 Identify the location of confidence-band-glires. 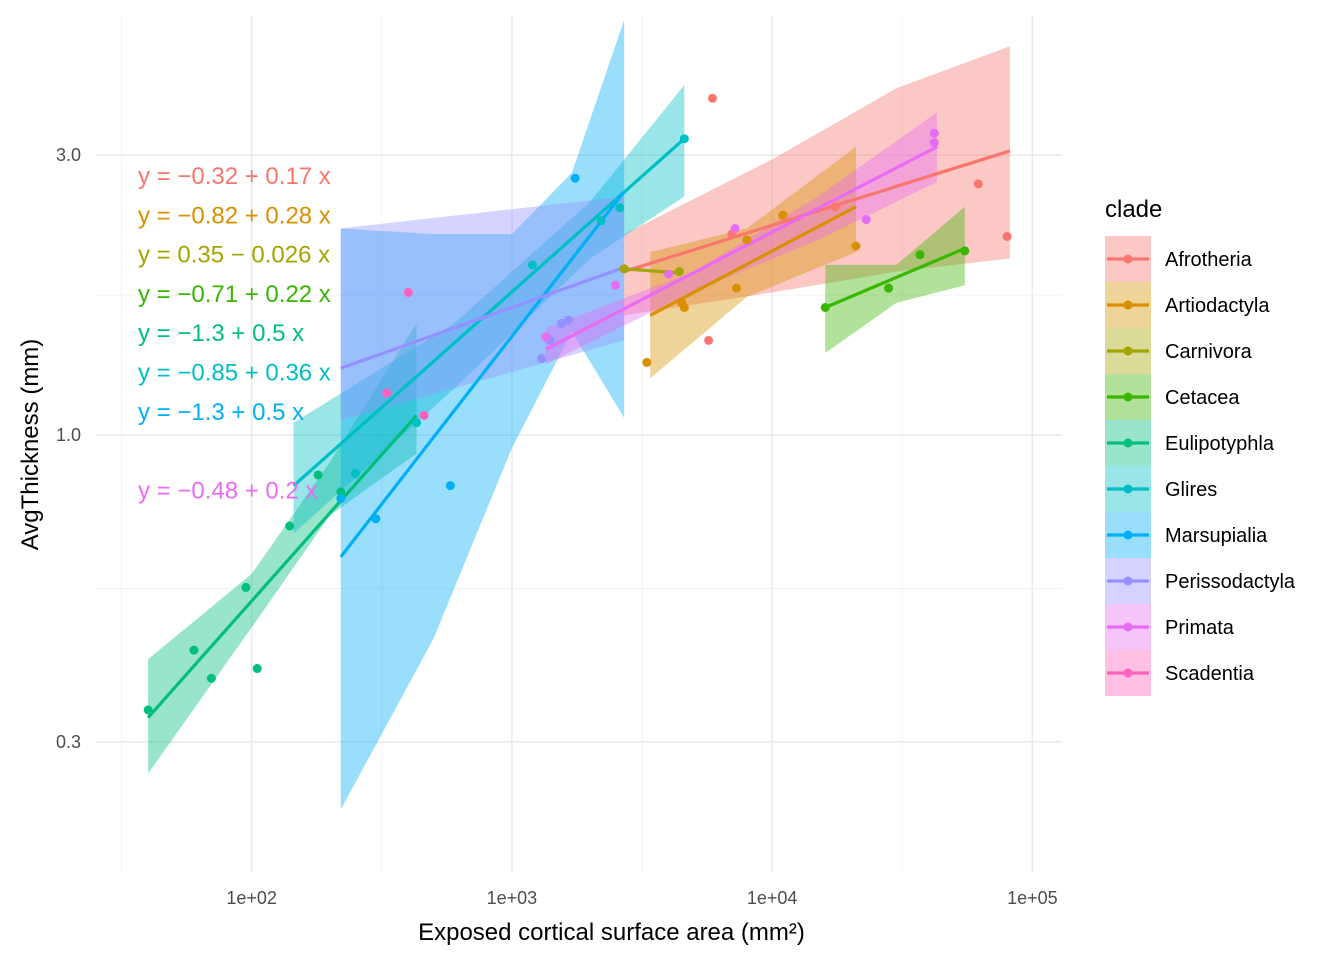
(489, 309).